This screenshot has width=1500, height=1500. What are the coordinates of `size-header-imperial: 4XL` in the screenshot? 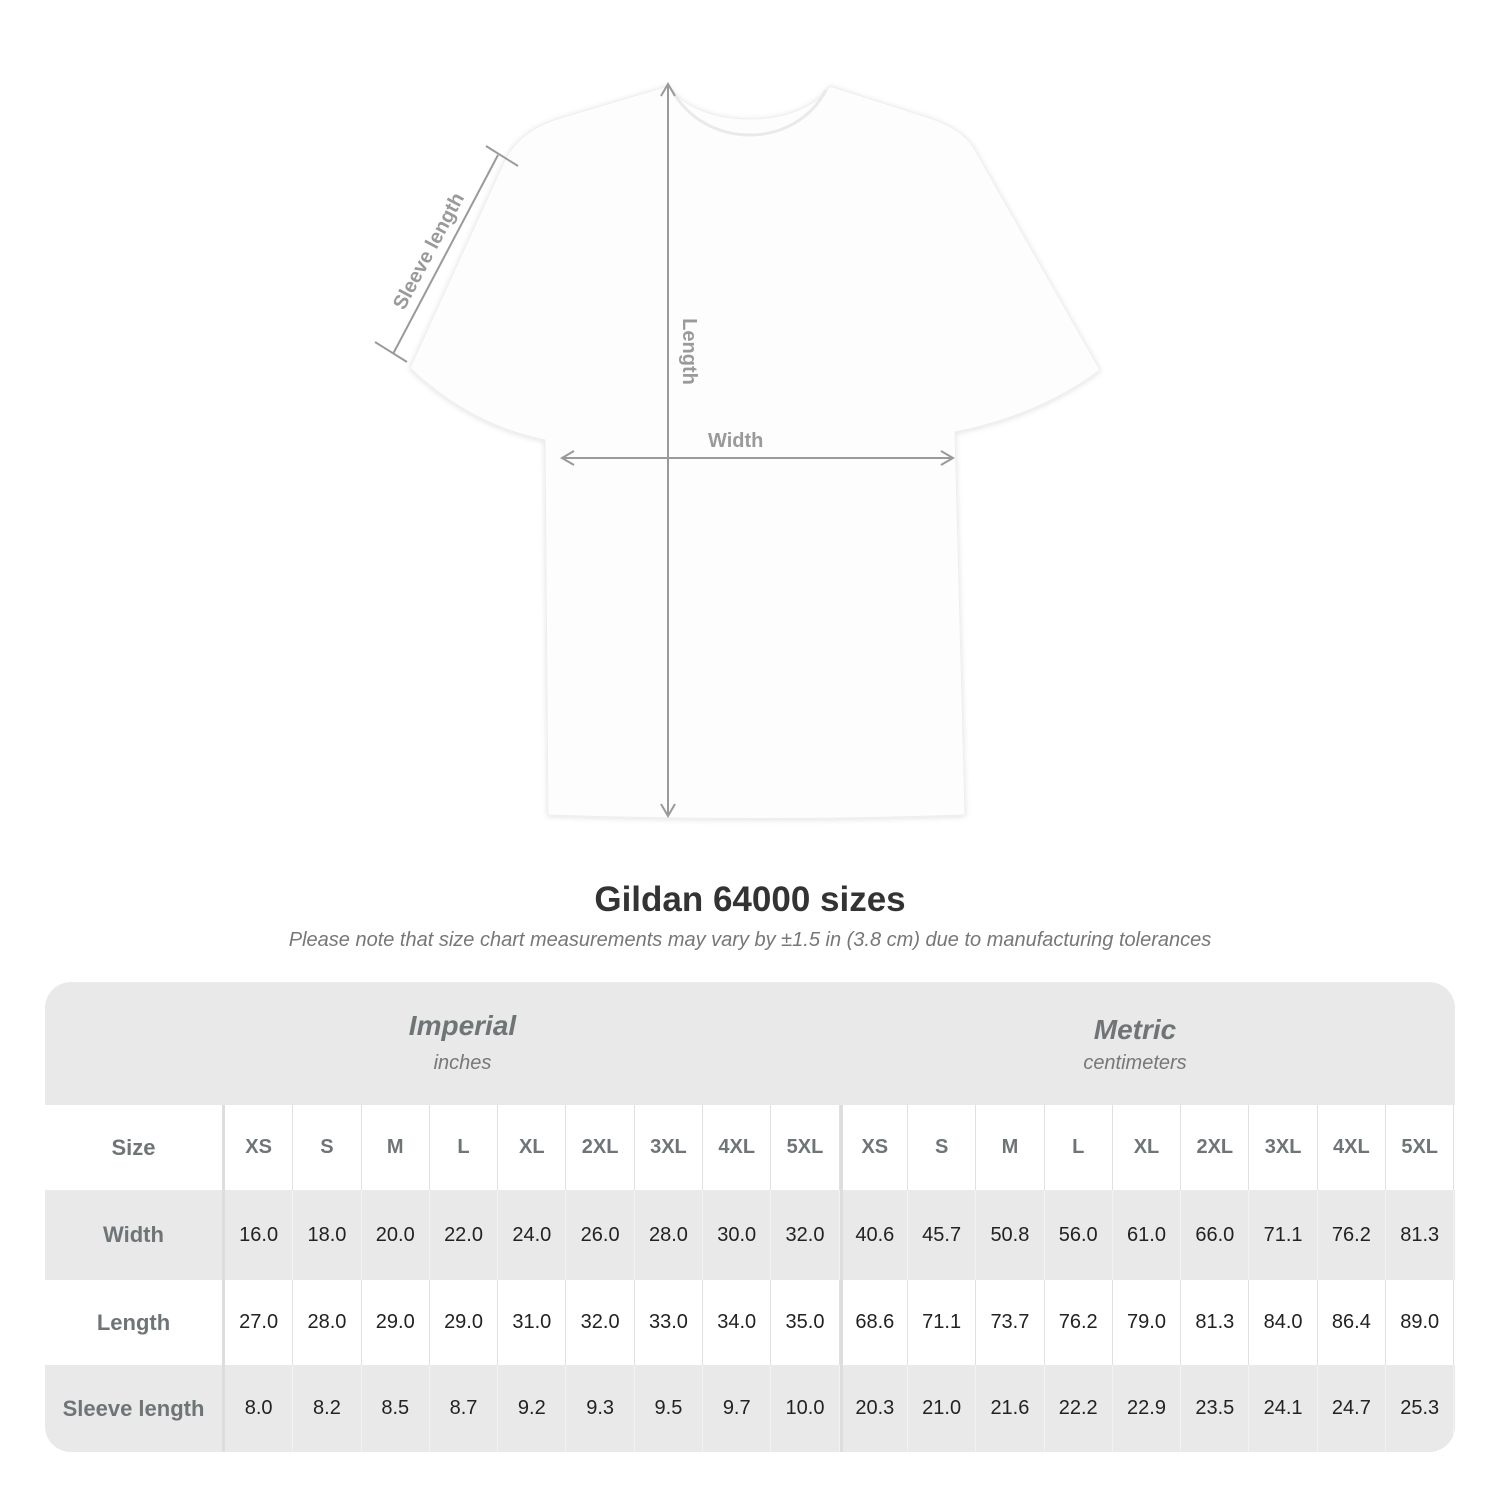 It's located at (737, 1147).